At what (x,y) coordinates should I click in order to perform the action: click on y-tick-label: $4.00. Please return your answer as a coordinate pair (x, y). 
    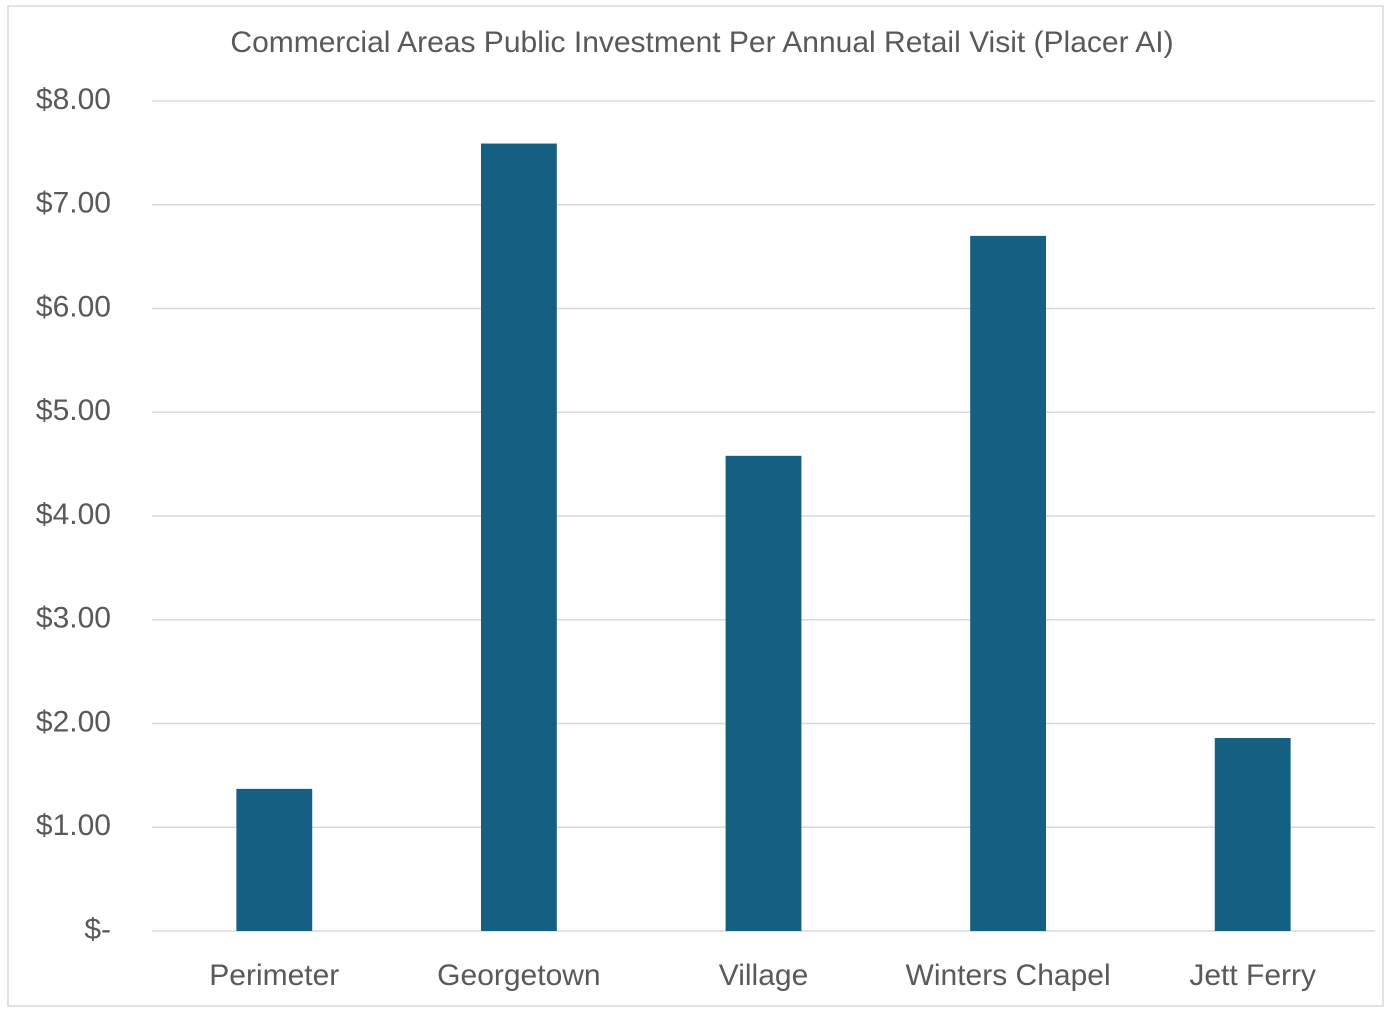
    Looking at the image, I should click on (73, 514).